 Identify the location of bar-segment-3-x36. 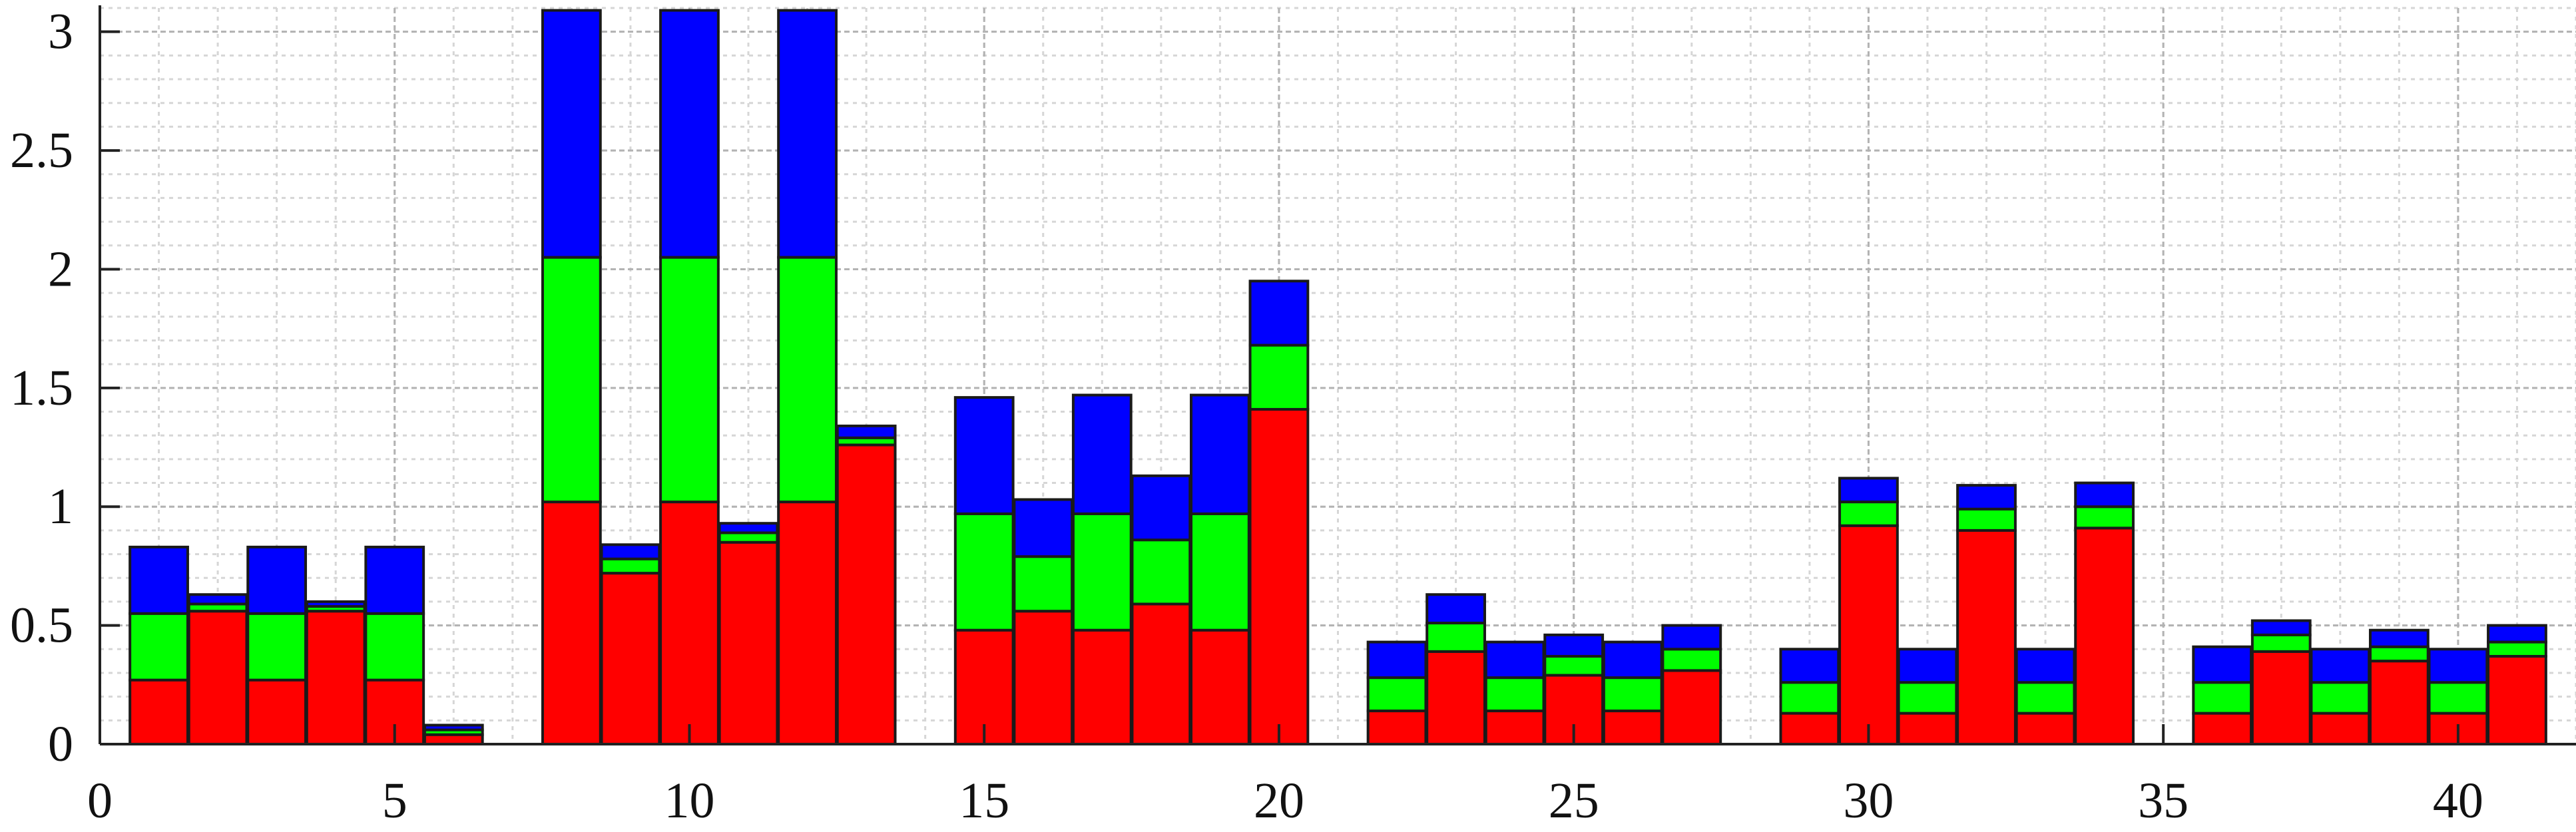
(2223, 664).